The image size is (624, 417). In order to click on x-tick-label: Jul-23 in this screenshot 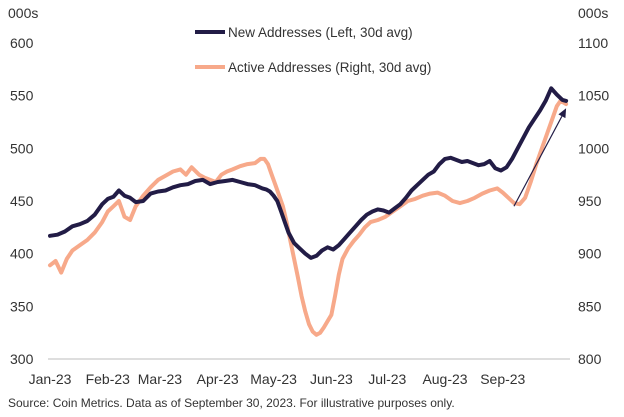, I will do `click(387, 379)`.